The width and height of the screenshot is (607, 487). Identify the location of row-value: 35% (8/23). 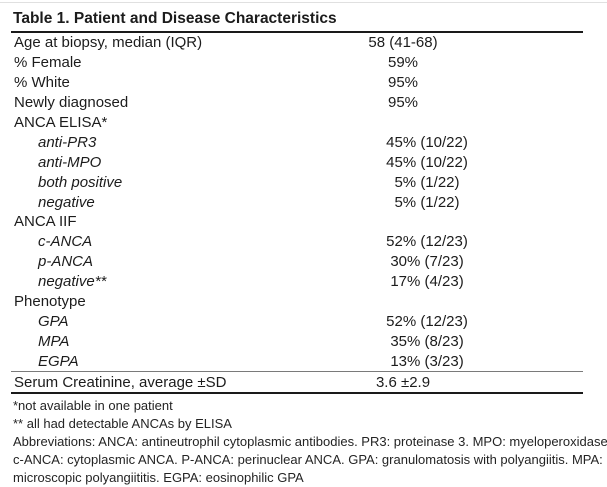
(427, 341).